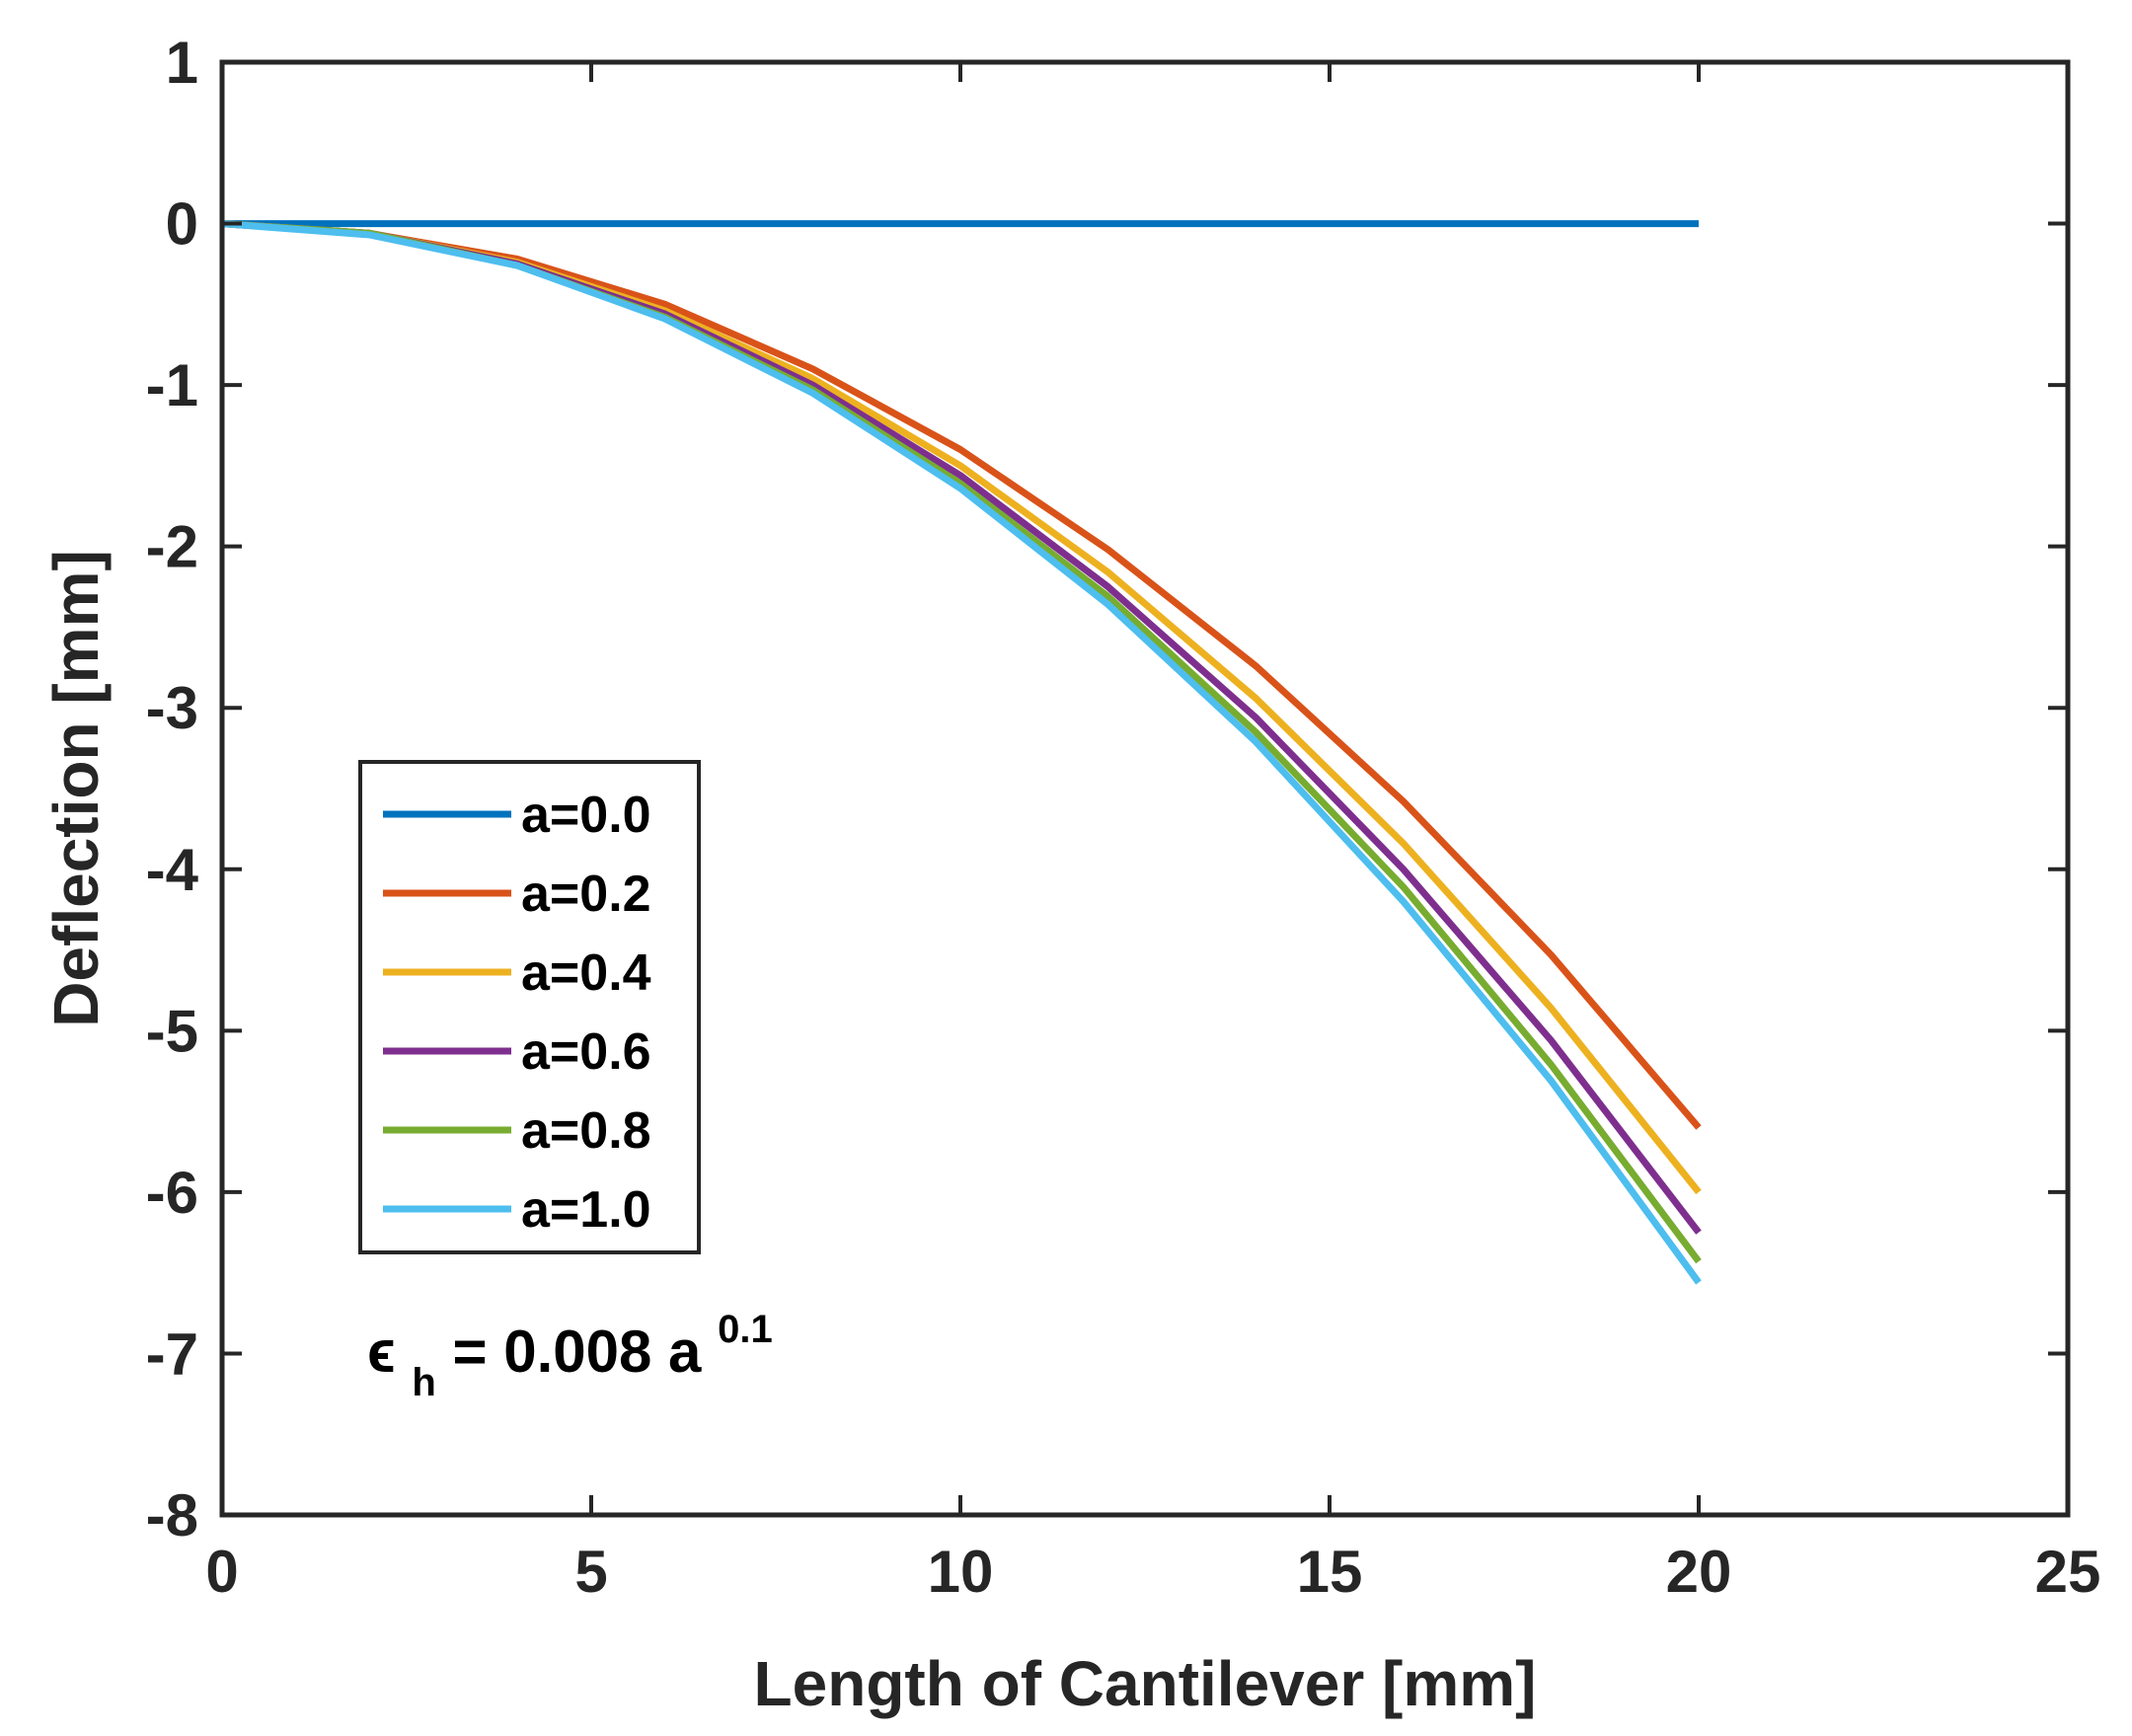 Image resolution: width=2132 pixels, height=1736 pixels. What do you see at coordinates (221, 1572) in the screenshot?
I see `x-tick-label: 0` at bounding box center [221, 1572].